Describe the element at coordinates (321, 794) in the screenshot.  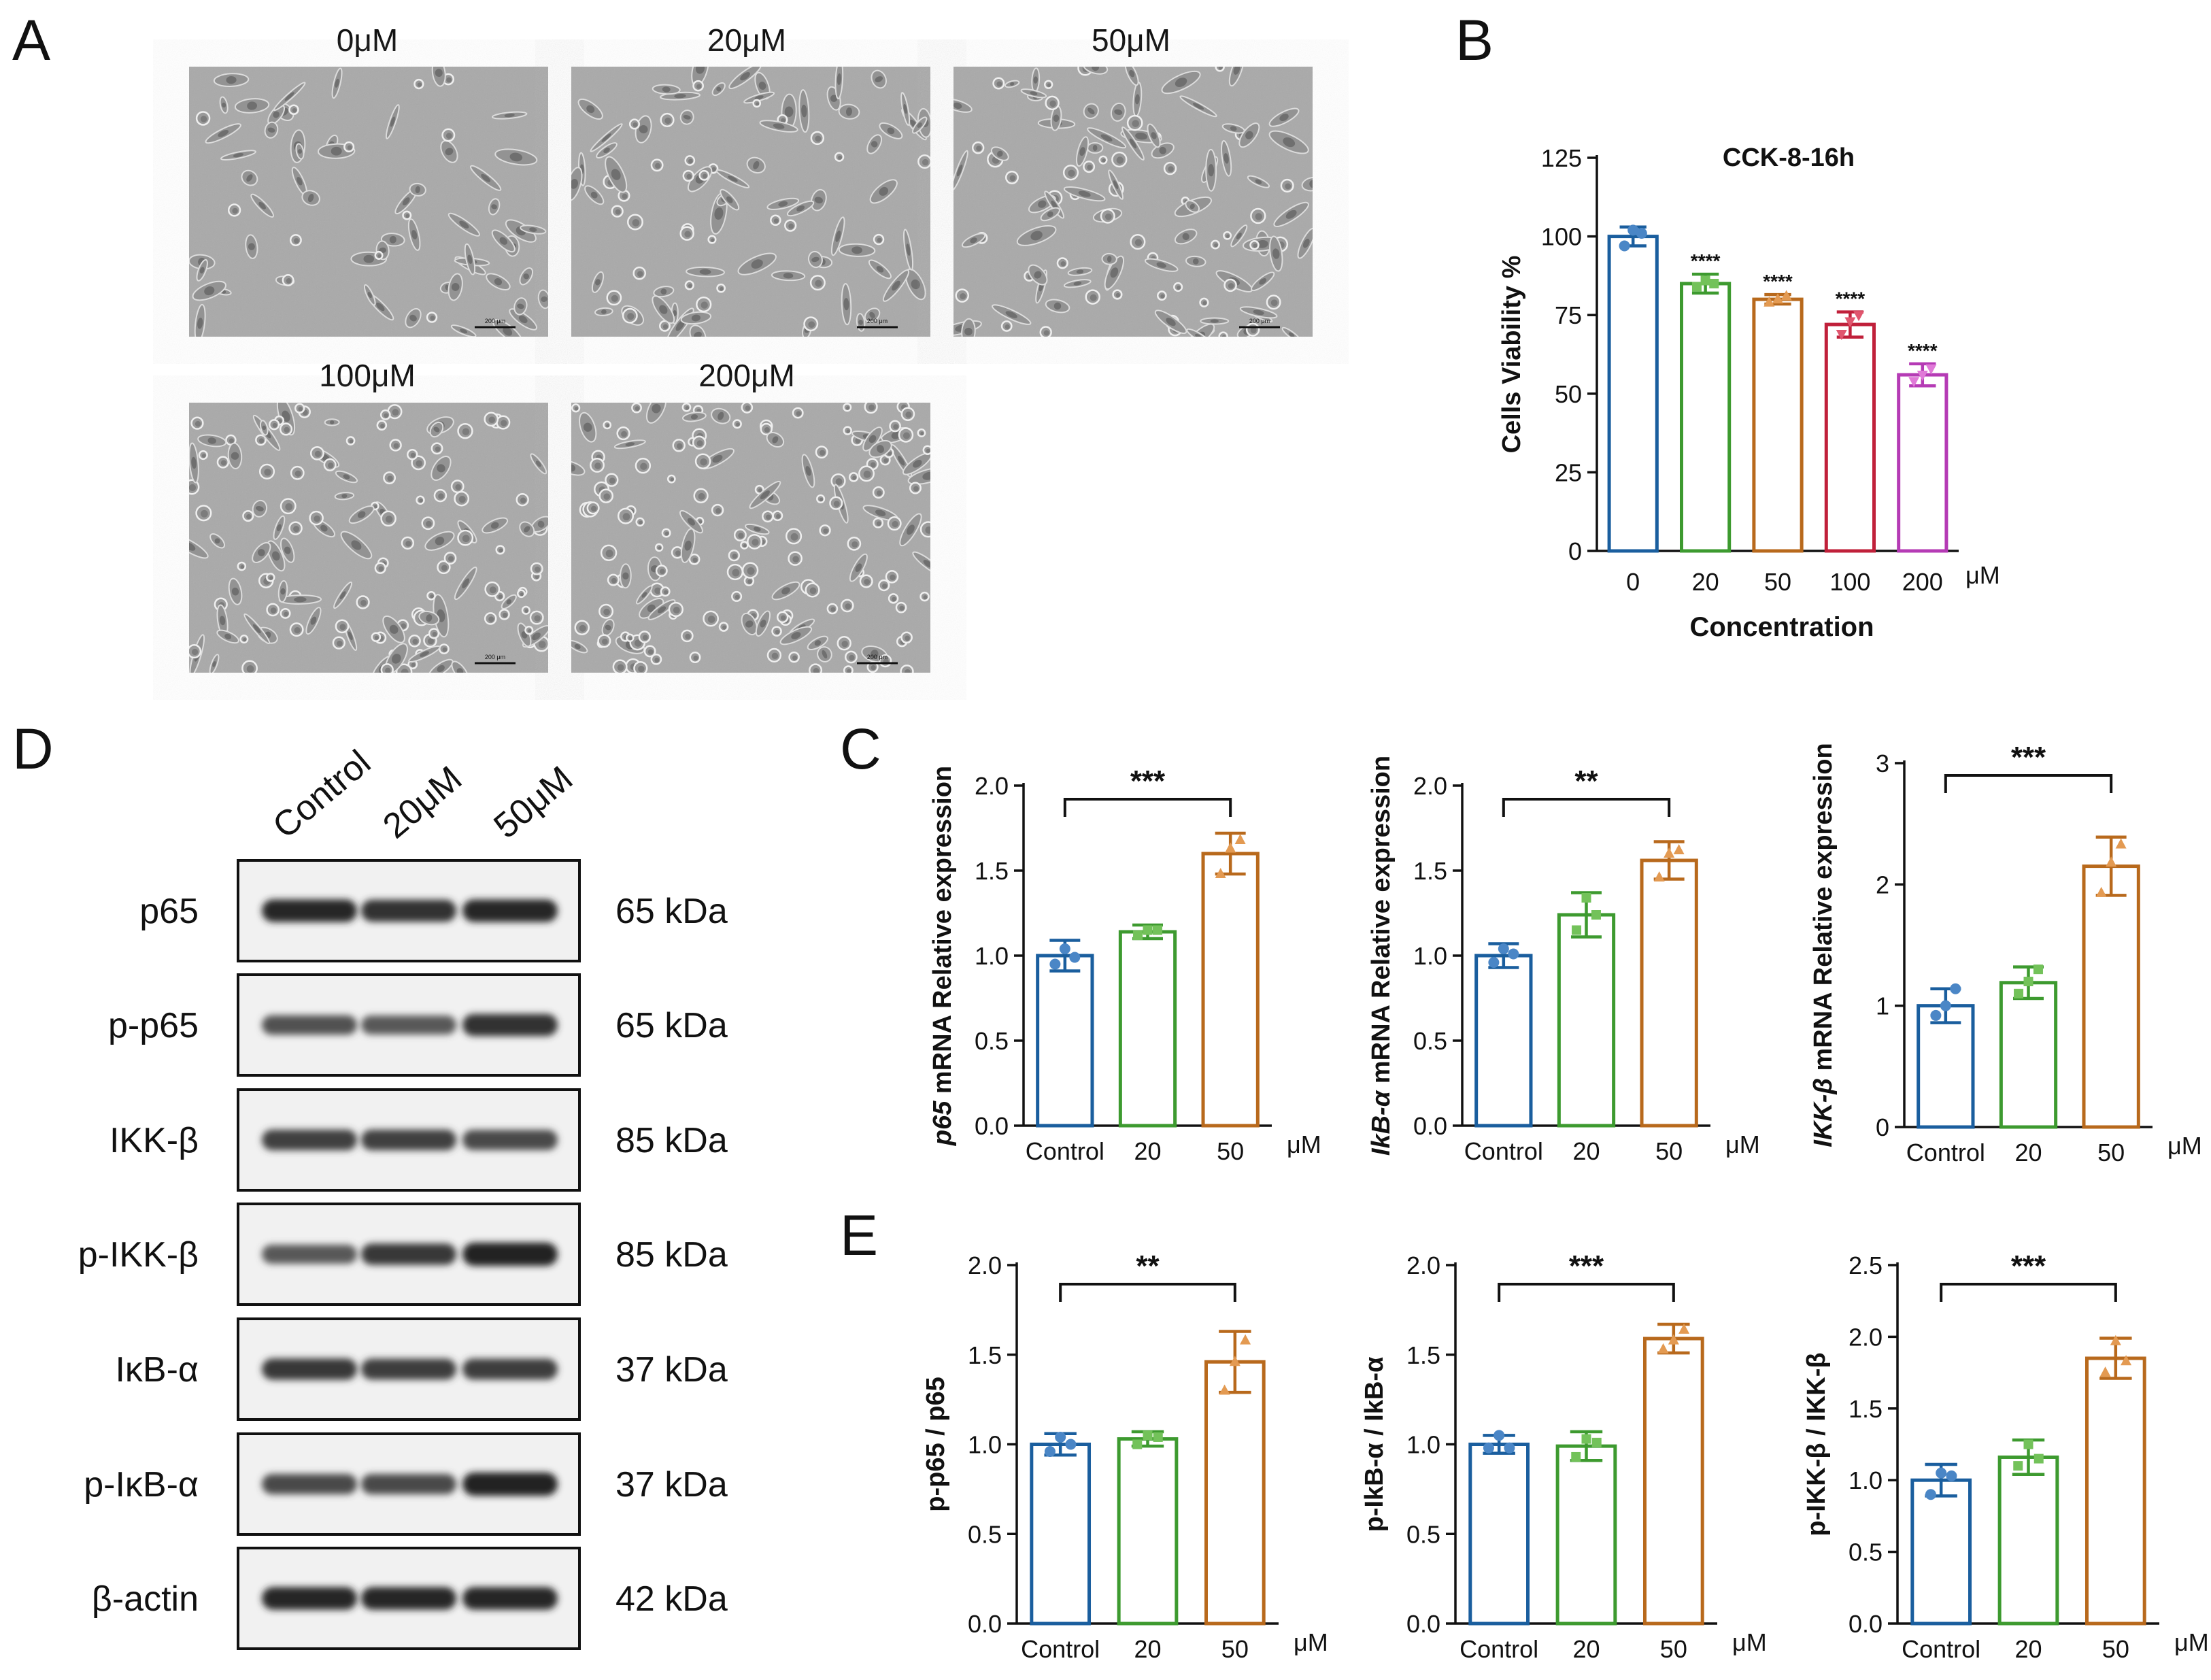
I see `blot-column-label: Control` at that location.